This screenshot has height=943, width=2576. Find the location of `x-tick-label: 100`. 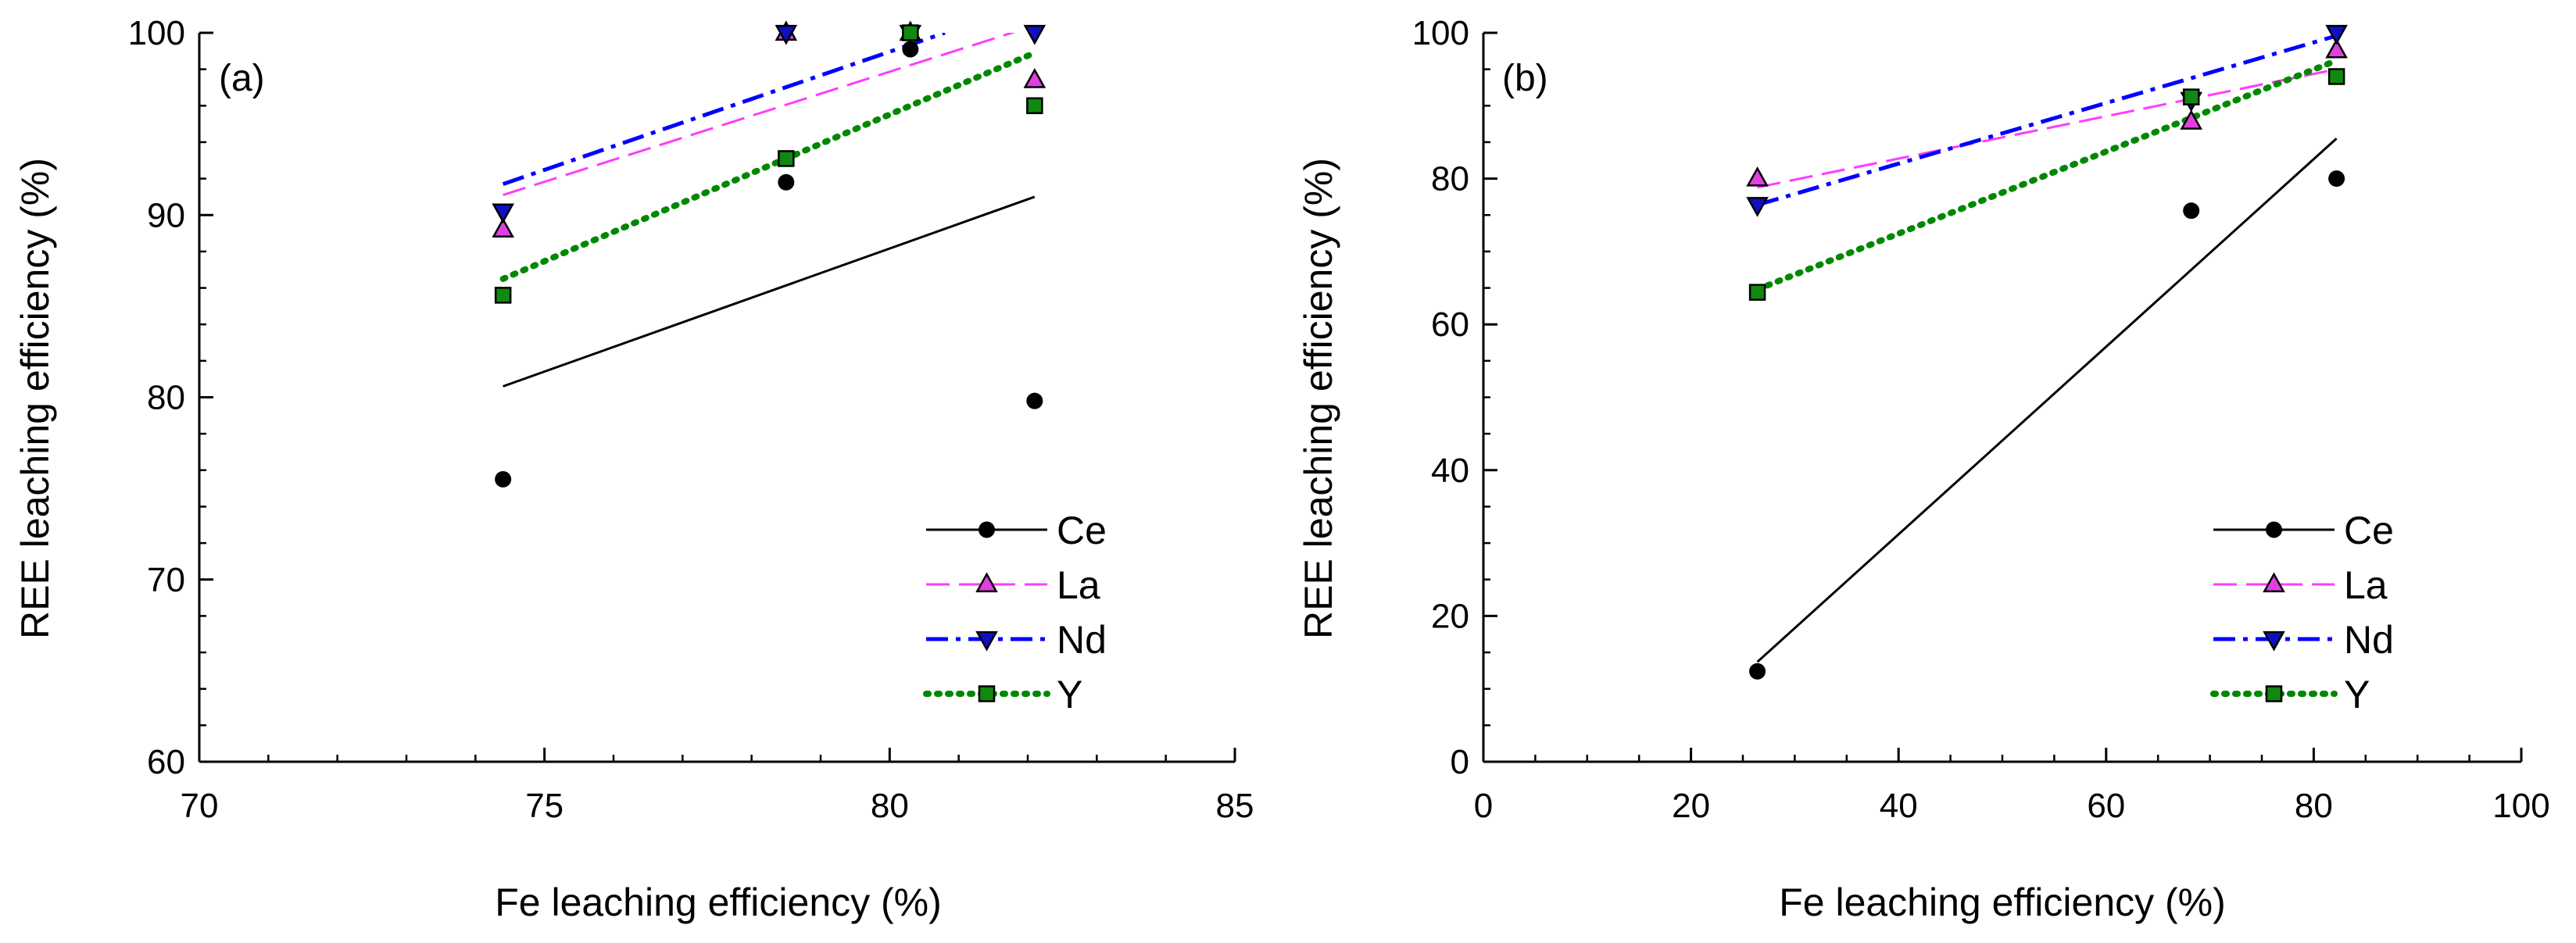

x-tick-label: 100 is located at coordinates (2520, 806).